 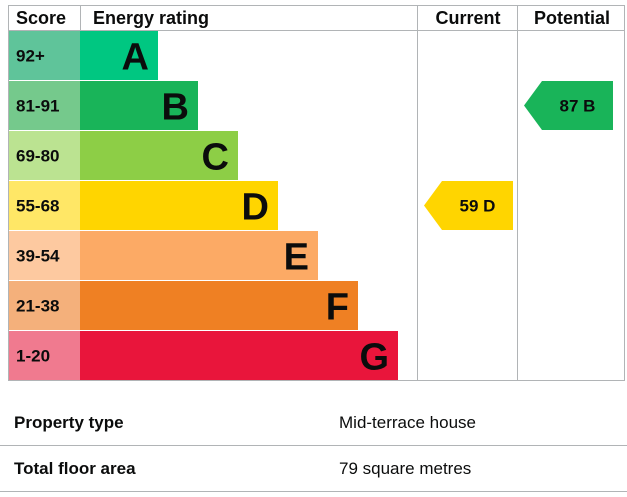 What do you see at coordinates (37, 306) in the screenshot?
I see `score-label-f: 21-38` at bounding box center [37, 306].